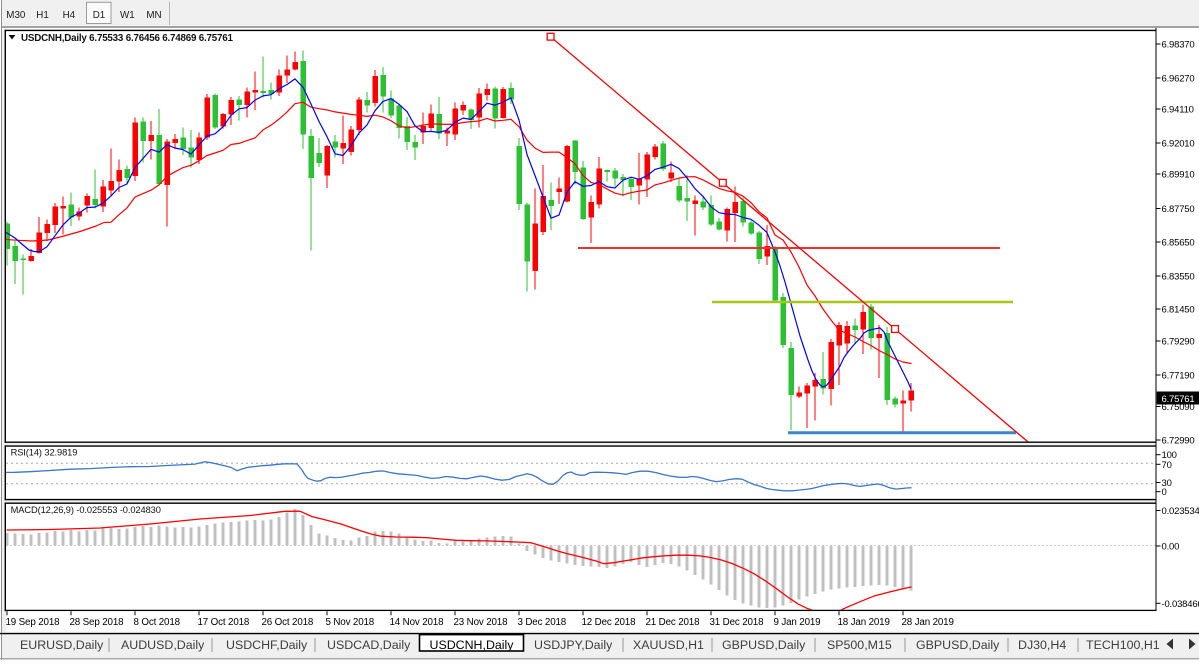  What do you see at coordinates (1178, 209) in the screenshot?
I see `svg-text: 6.87750` at bounding box center [1178, 209].